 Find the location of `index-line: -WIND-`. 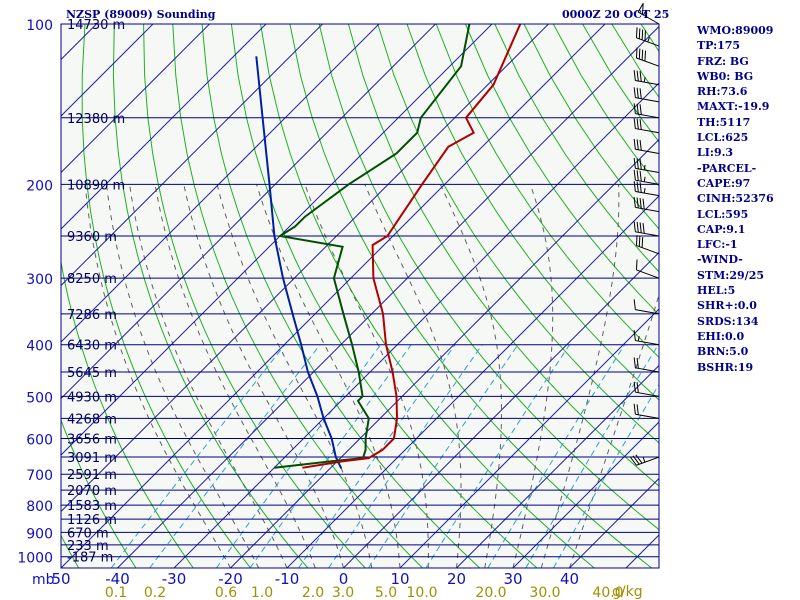

index-line: -WIND- is located at coordinates (720, 260).